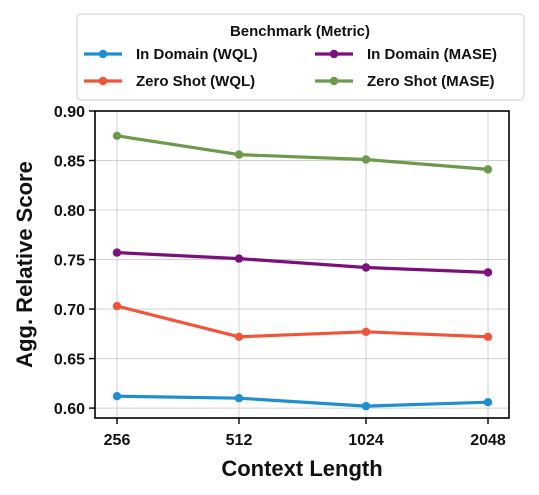 The height and width of the screenshot is (495, 539). I want to click on y-tick-label: 0.90, so click(69, 112).